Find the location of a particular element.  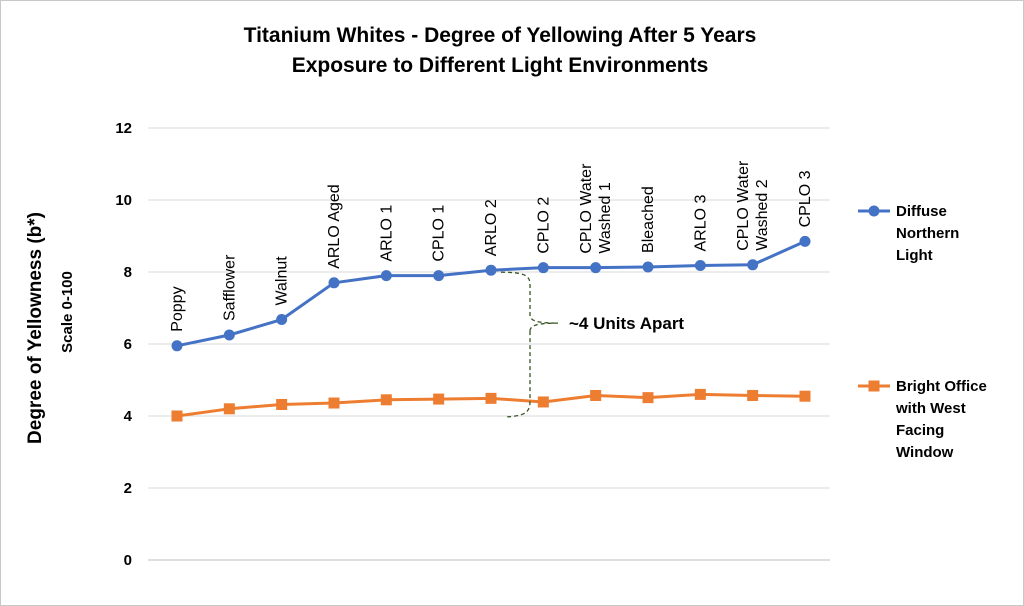

category-label: CPLO 2 is located at coordinates (543, 225).